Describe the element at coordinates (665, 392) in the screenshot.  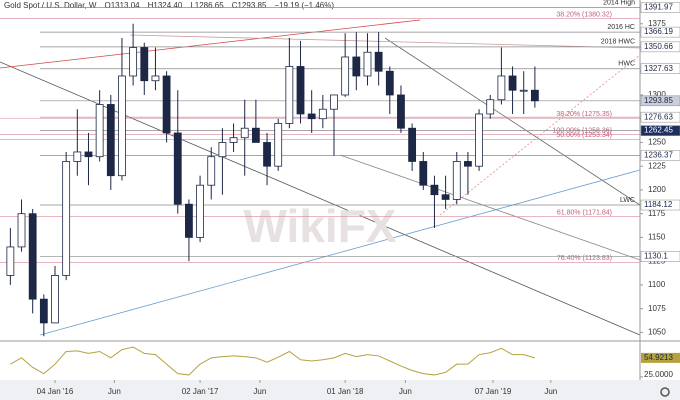
I see `settings-icon` at that location.